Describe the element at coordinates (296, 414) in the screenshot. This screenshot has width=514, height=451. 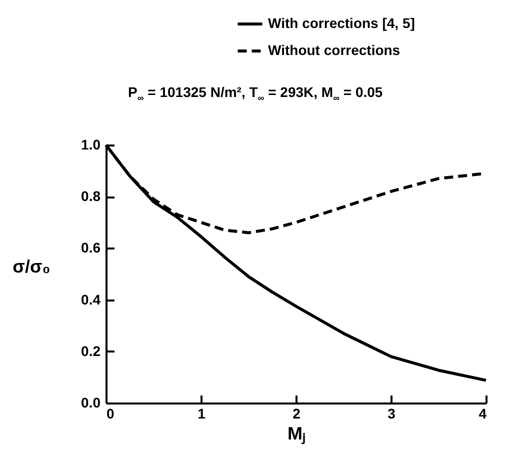
I see `x-tick-label: 2` at that location.